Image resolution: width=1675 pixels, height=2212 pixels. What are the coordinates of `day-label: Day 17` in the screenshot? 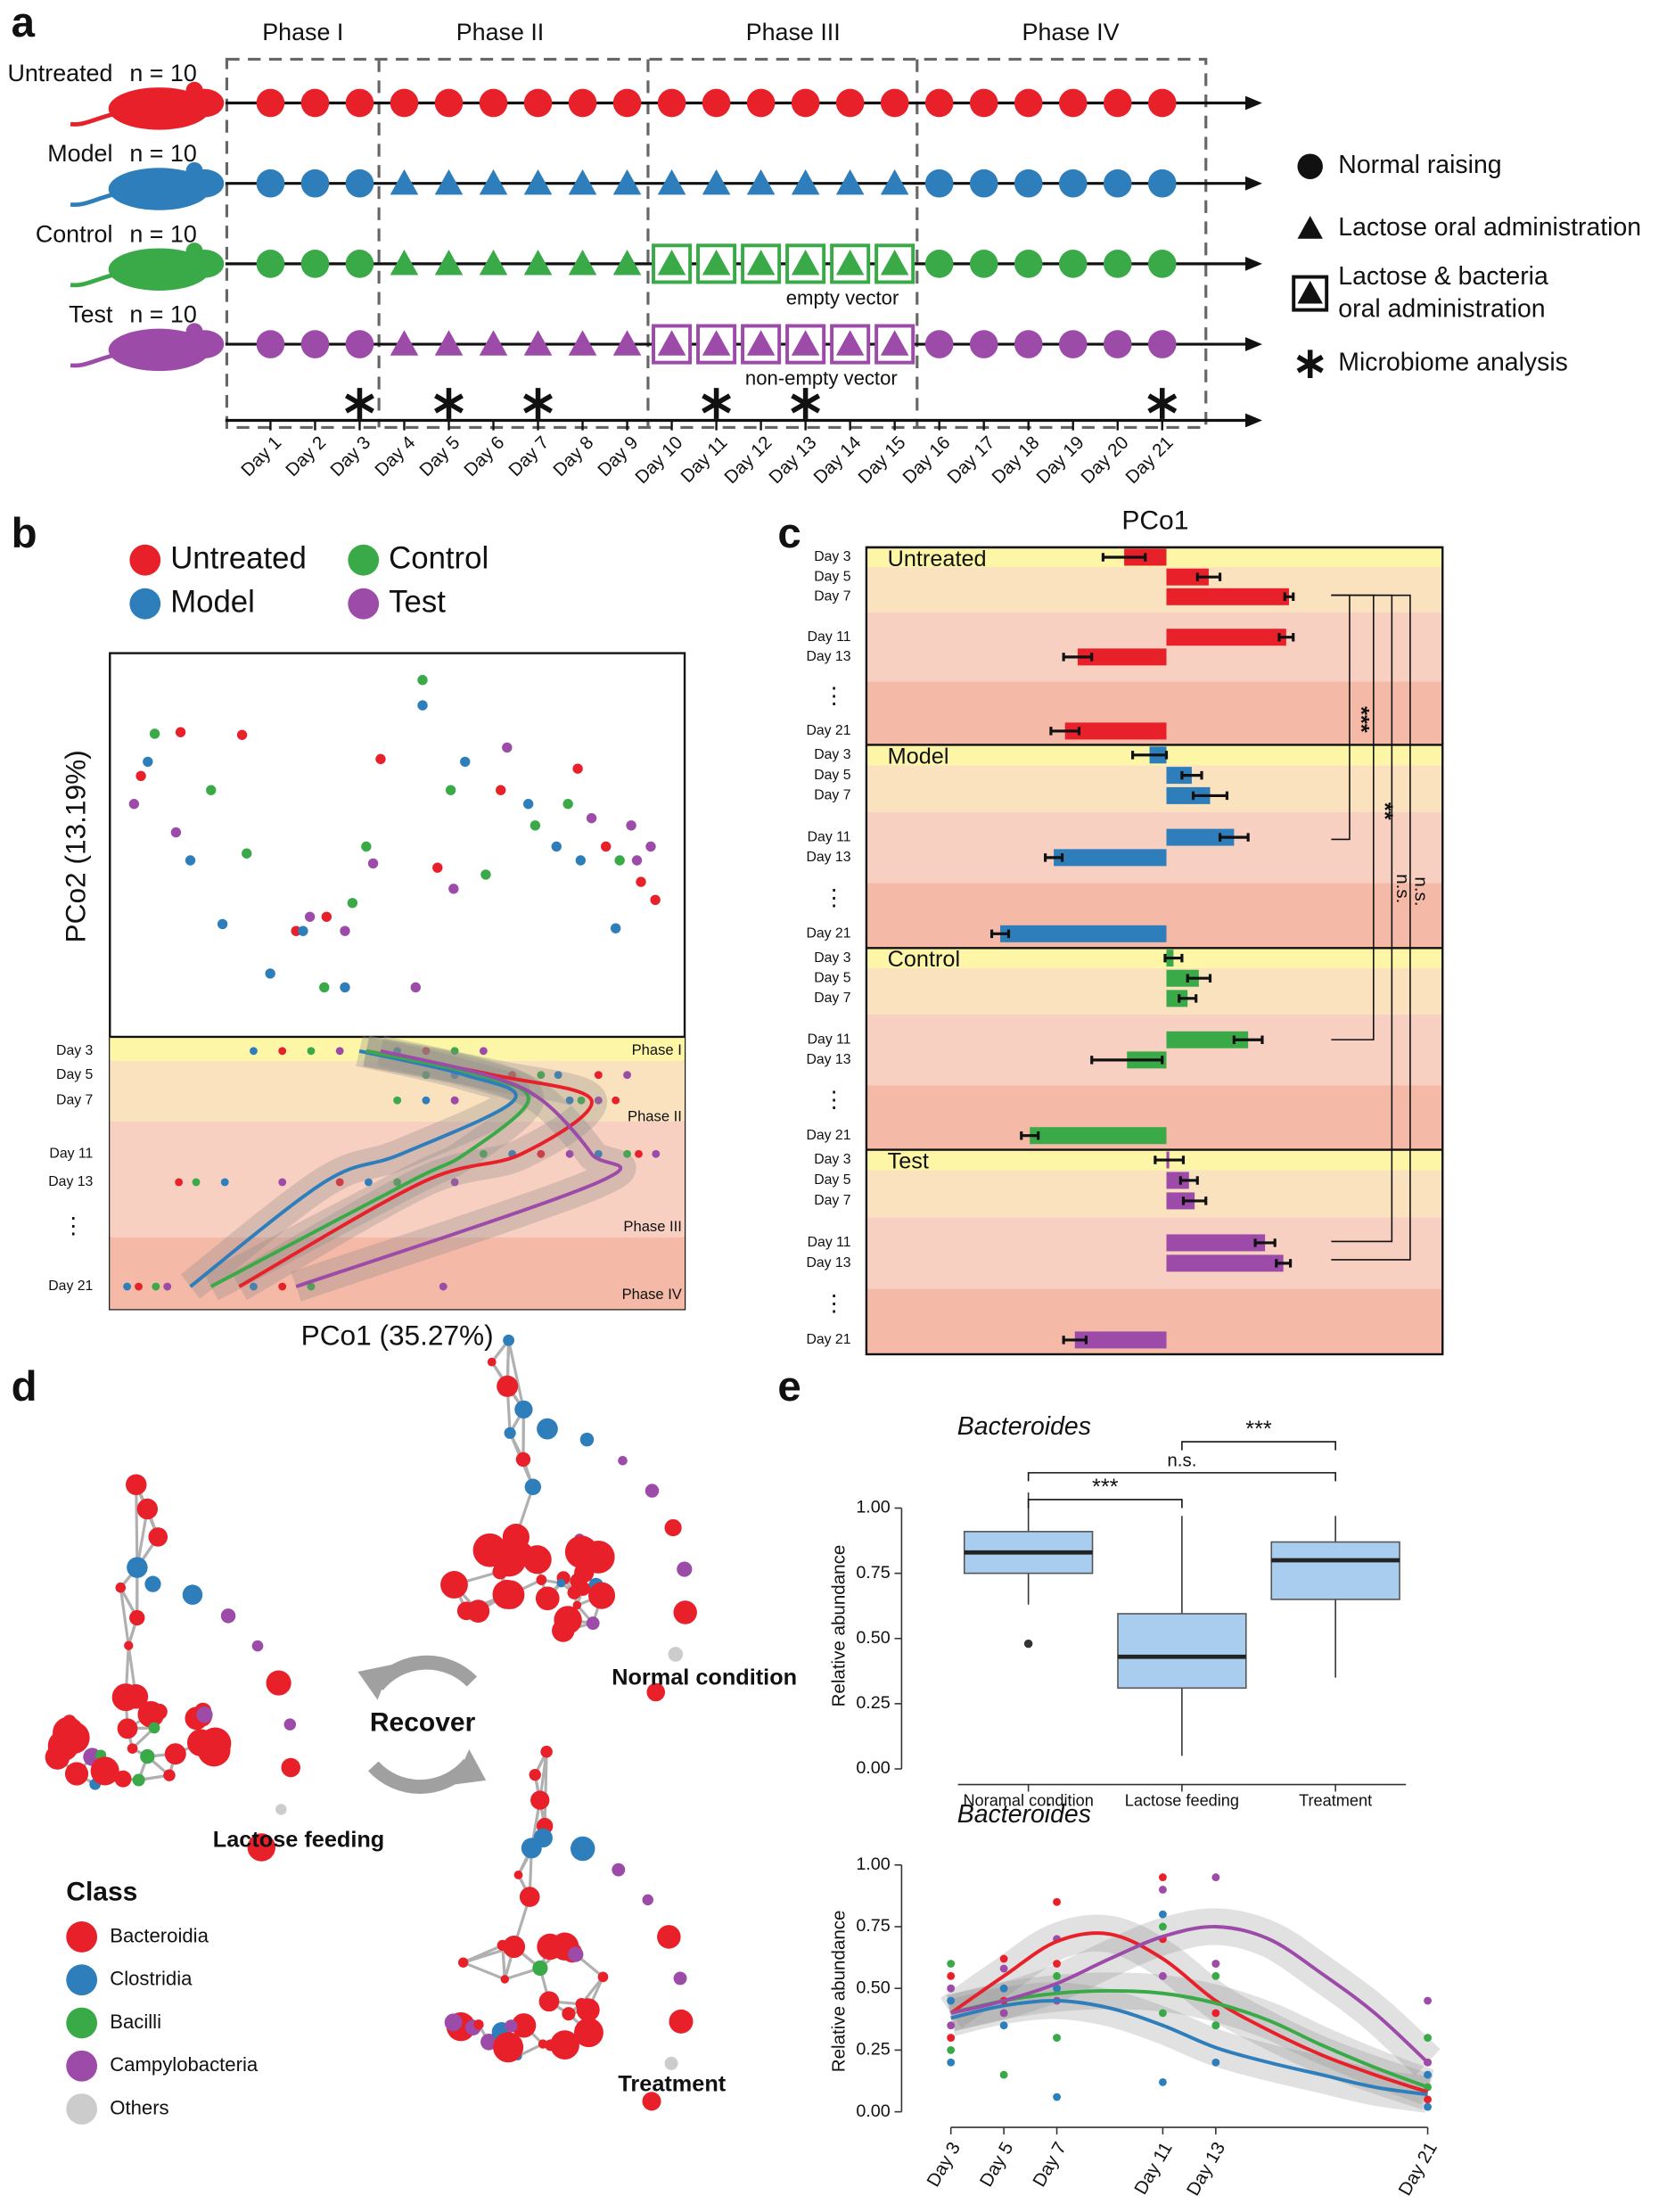 It's located at (970, 460).